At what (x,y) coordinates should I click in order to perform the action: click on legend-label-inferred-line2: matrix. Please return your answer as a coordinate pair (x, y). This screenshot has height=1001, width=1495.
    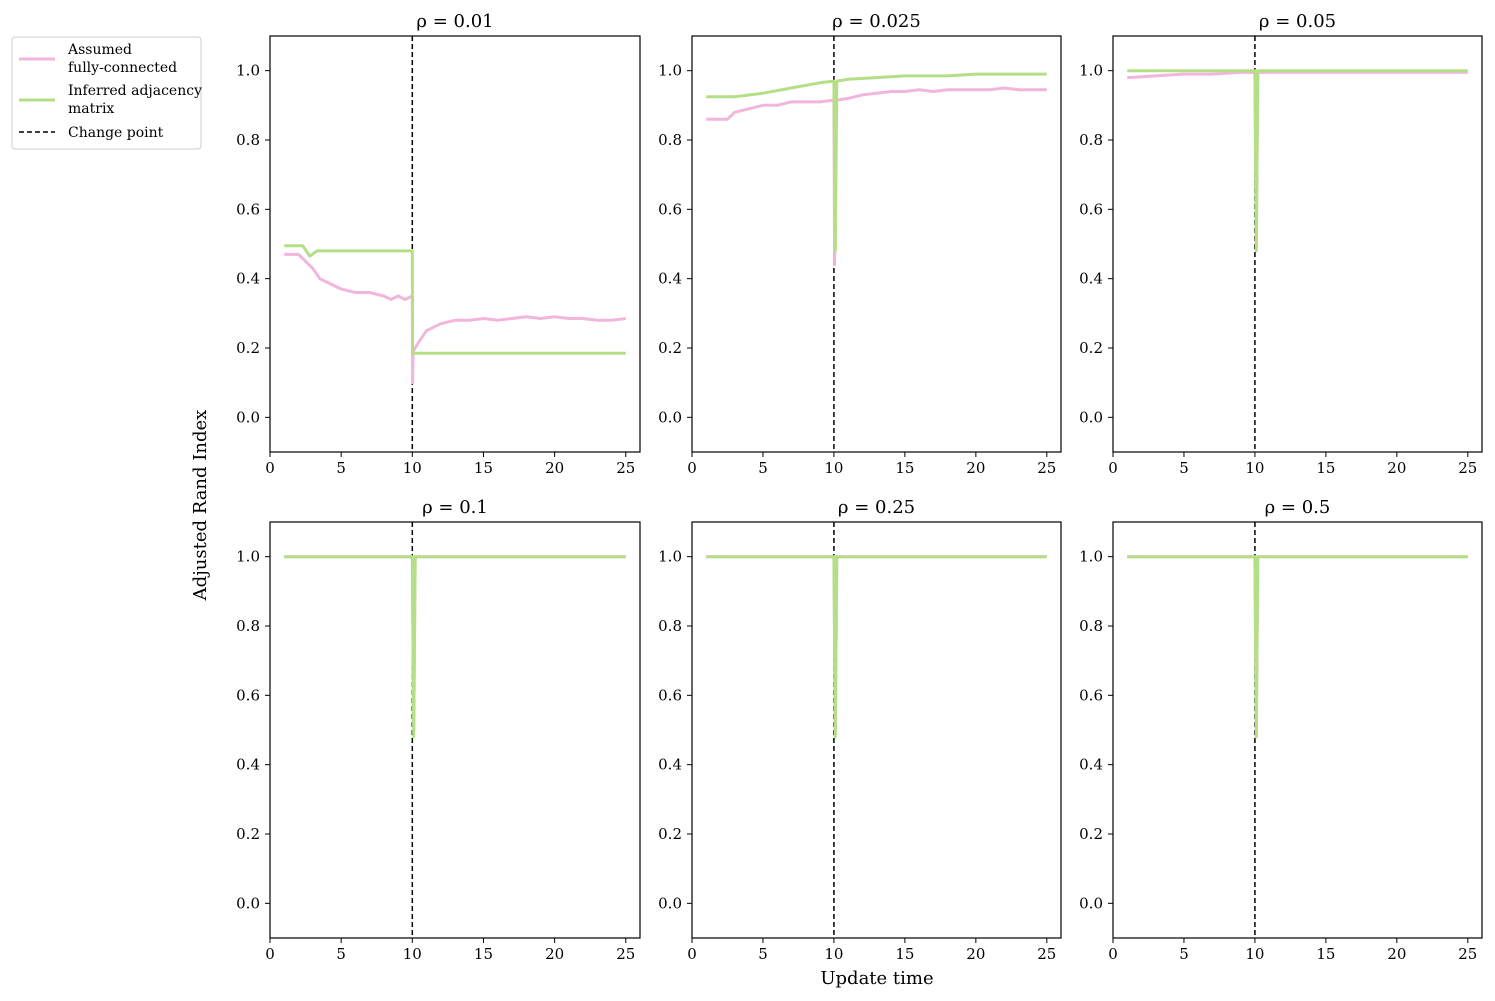
    Looking at the image, I should click on (91, 109).